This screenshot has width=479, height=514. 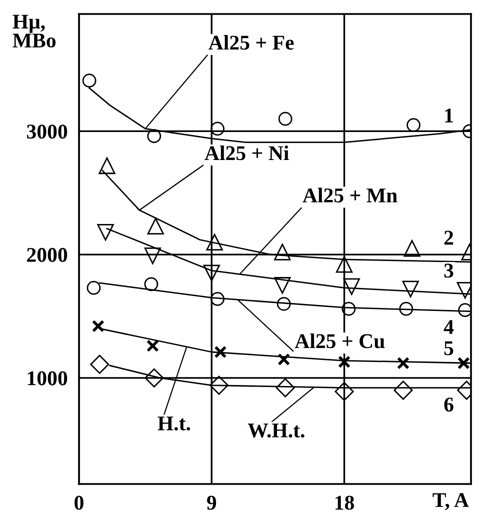 What do you see at coordinates (449, 327) in the screenshot?
I see `annotation: 4` at bounding box center [449, 327].